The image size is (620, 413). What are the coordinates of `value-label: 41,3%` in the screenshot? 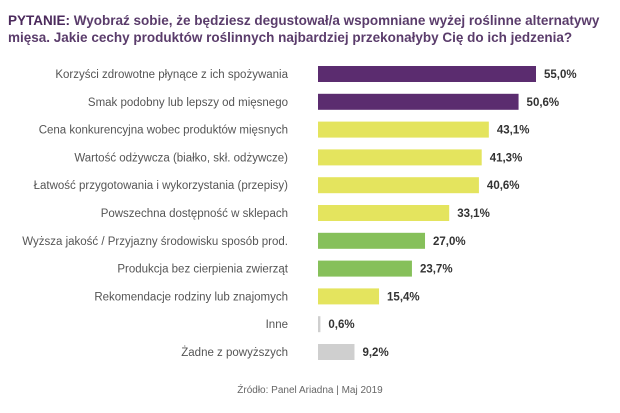 It's located at (506, 158).